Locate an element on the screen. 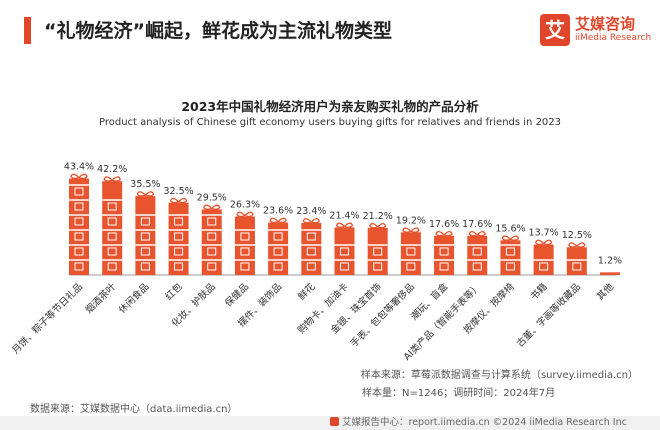 This screenshot has width=660, height=430. value-label: 43.4% is located at coordinates (79, 167).